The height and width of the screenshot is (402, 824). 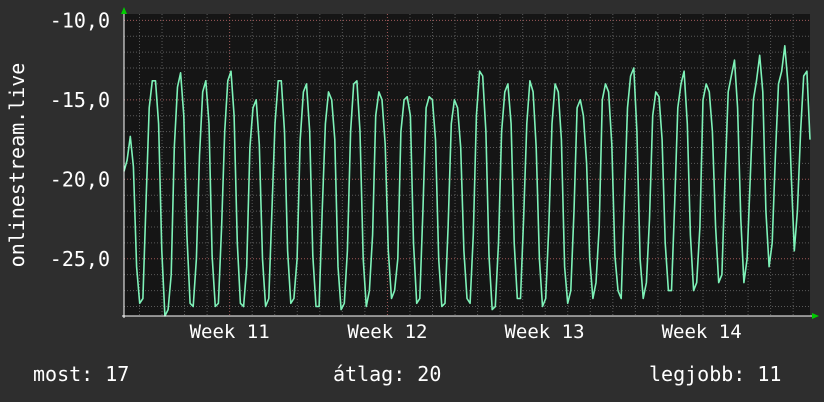 What do you see at coordinates (429, 374) in the screenshot?
I see `average-stat-value: 20` at bounding box center [429, 374].